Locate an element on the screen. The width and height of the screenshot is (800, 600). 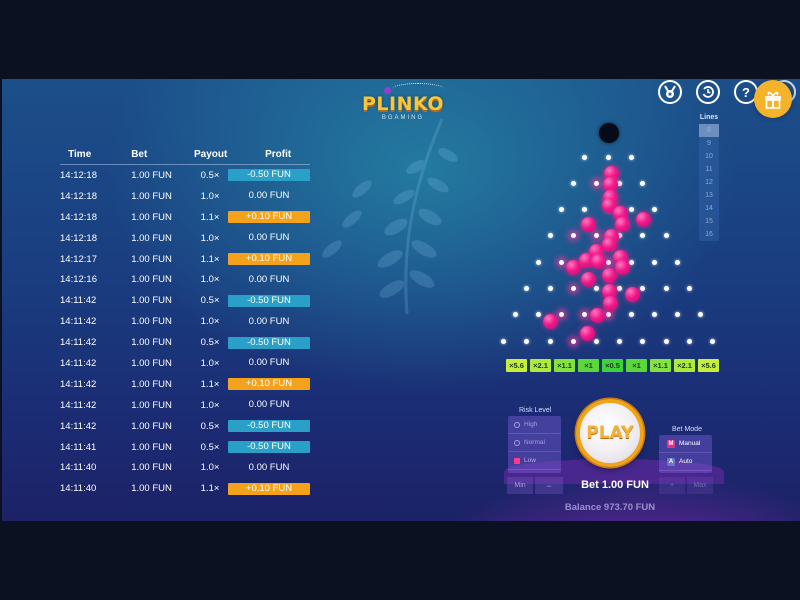
table-row: 14:11:40 1.00 FUN 1.0× 0.00 FUN is located at coordinates (185, 467).